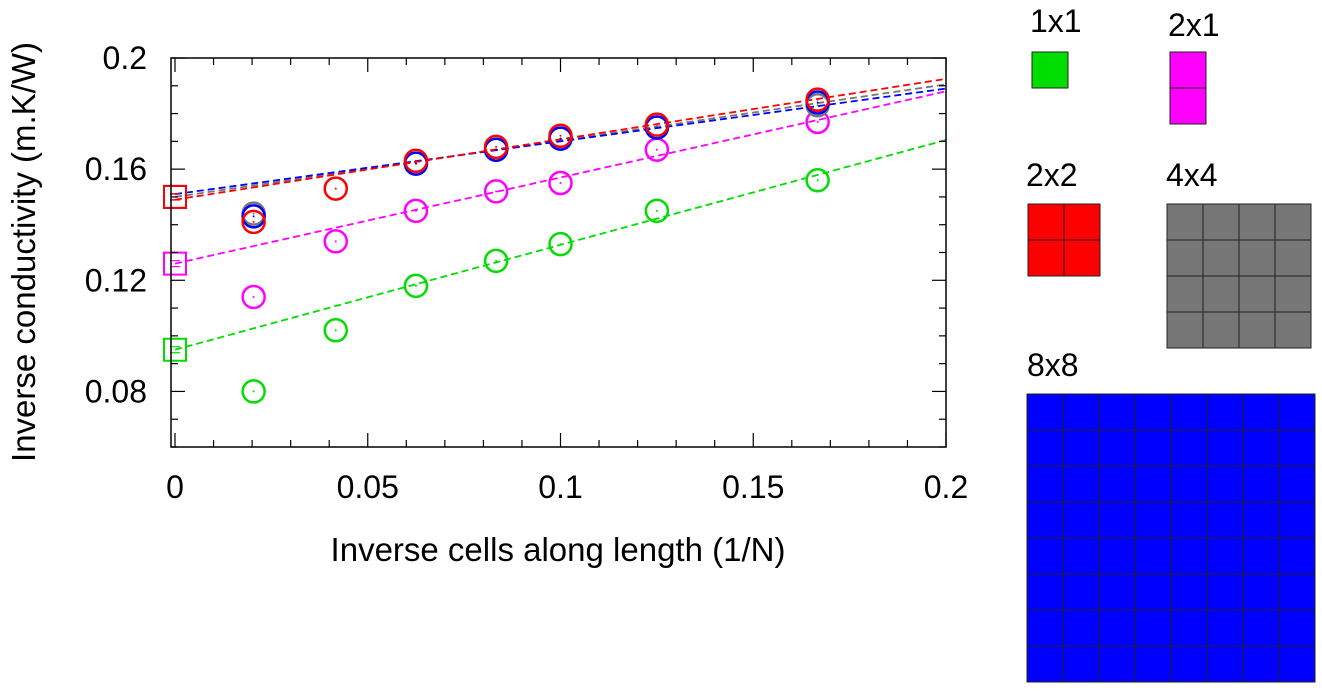 This screenshot has height=692, width=1322. I want to click on y-axis-label: Inverse conductivity (m.K/W), so click(23, 252).